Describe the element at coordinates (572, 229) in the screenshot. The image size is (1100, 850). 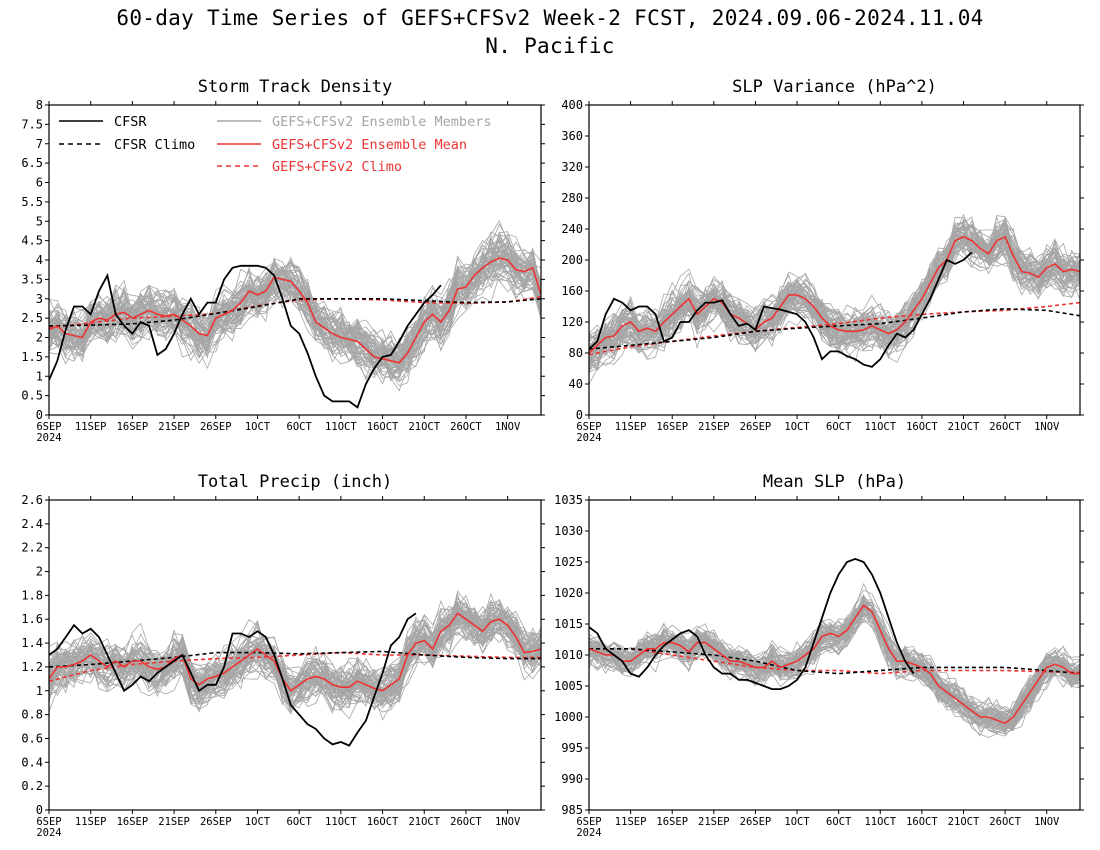
I see `y-tick-label: 240` at that location.